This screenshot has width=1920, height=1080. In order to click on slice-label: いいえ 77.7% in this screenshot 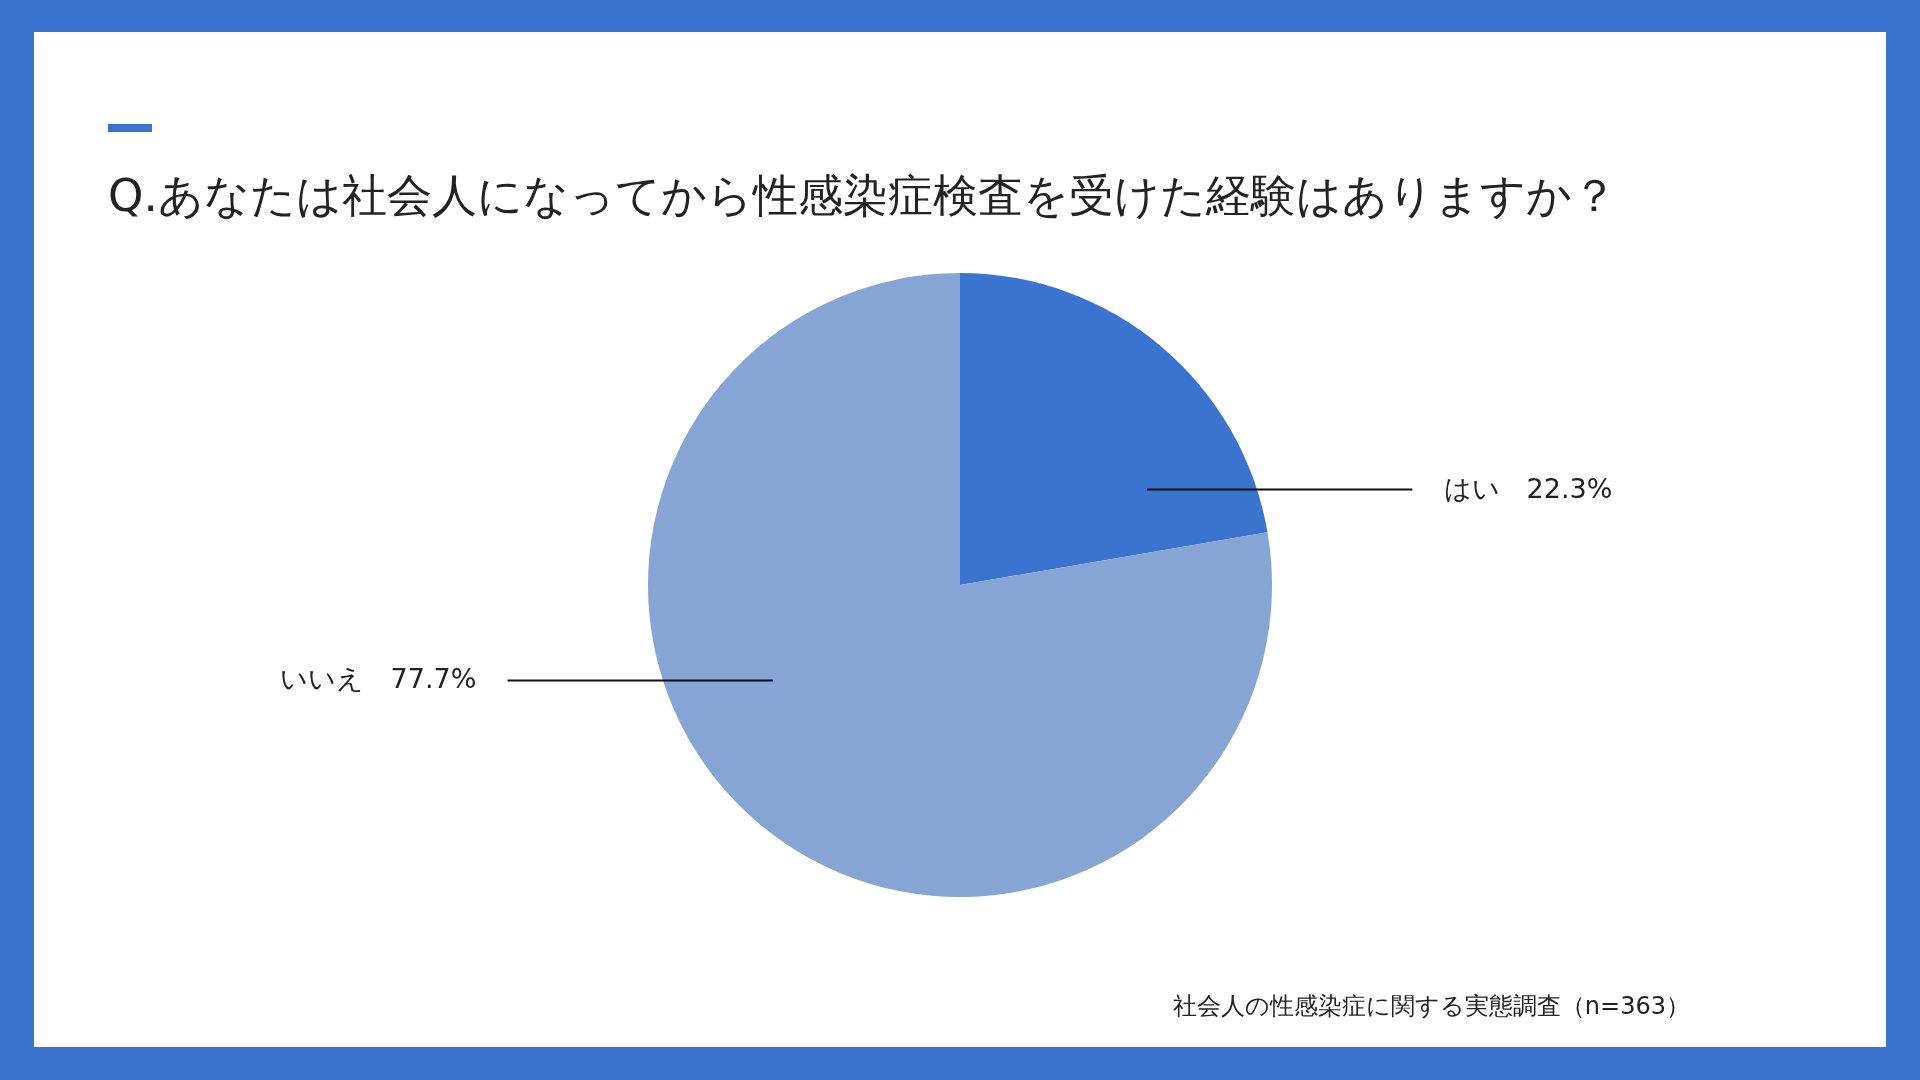, I will do `click(378, 679)`.